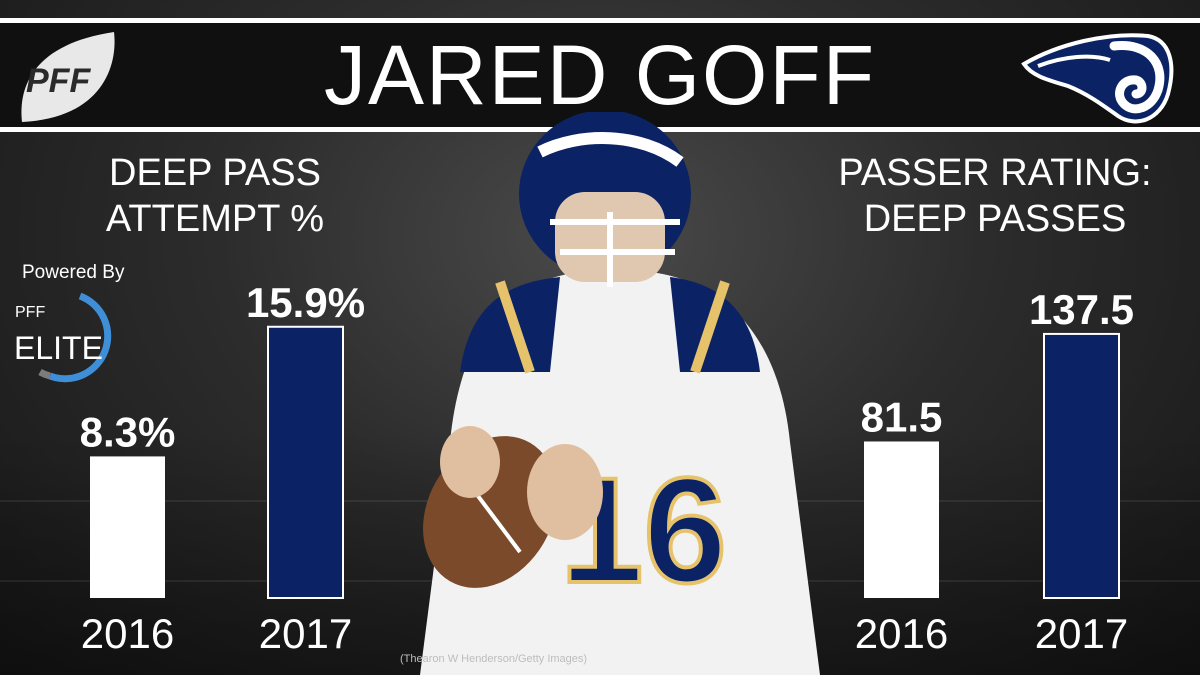 This screenshot has height=675, width=1200. What do you see at coordinates (305, 462) in the screenshot?
I see `left-bar-2017` at bounding box center [305, 462].